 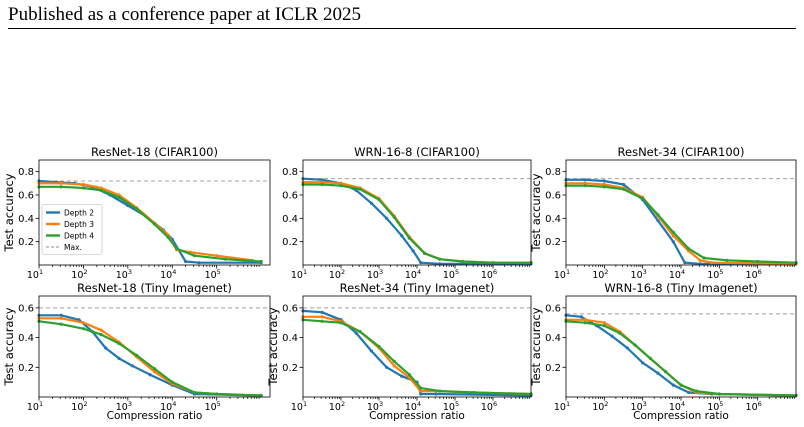 I want to click on chart-title: WRN-16-8 (CIFAR100), so click(x=417, y=152).